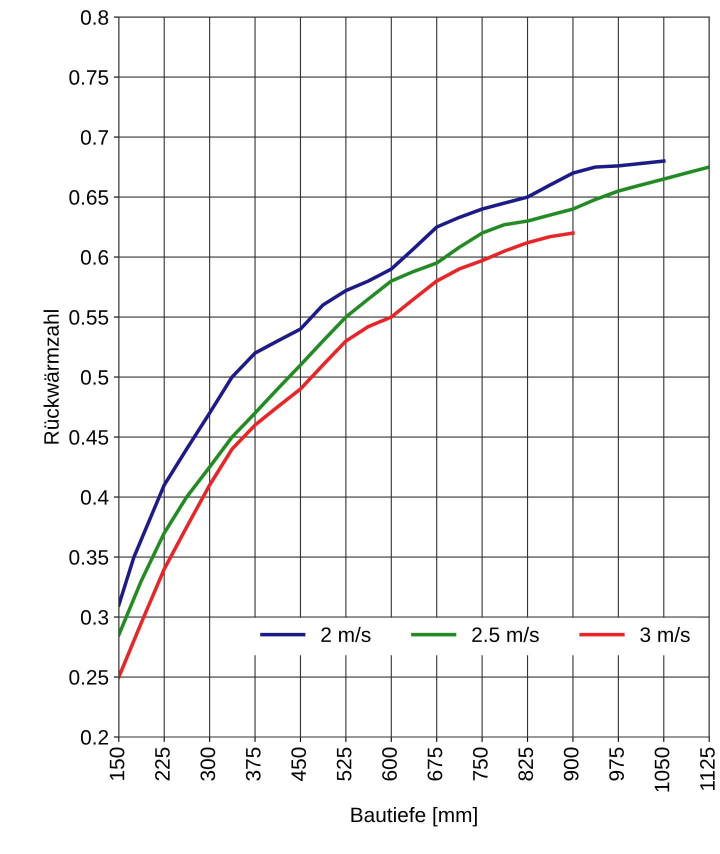  I want to click on x-tick-label: 525, so click(344, 764).